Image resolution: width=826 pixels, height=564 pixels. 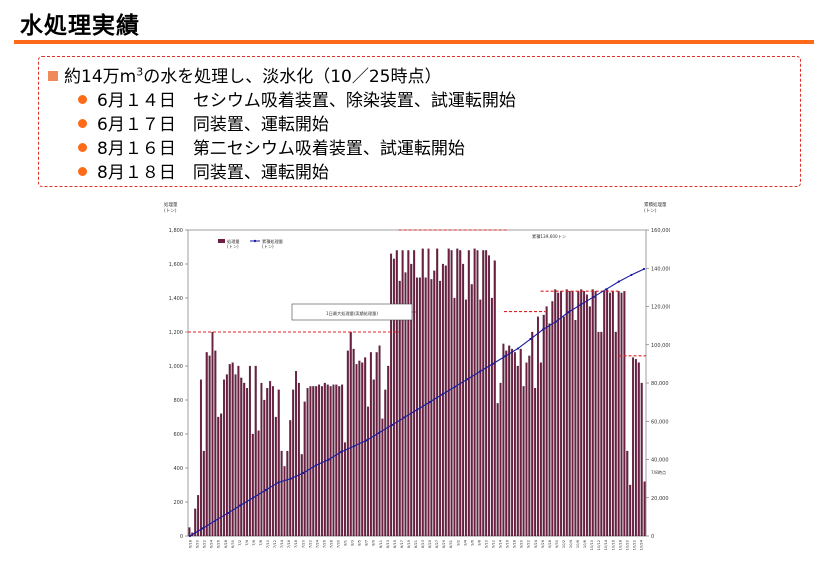 I want to click on headline-superscript: 3, so click(x=140, y=72).